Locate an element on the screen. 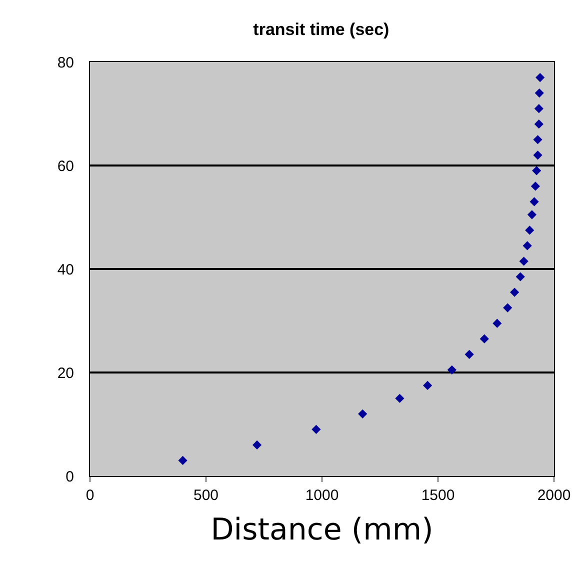  y-tick-label: 0 is located at coordinates (70, 477).